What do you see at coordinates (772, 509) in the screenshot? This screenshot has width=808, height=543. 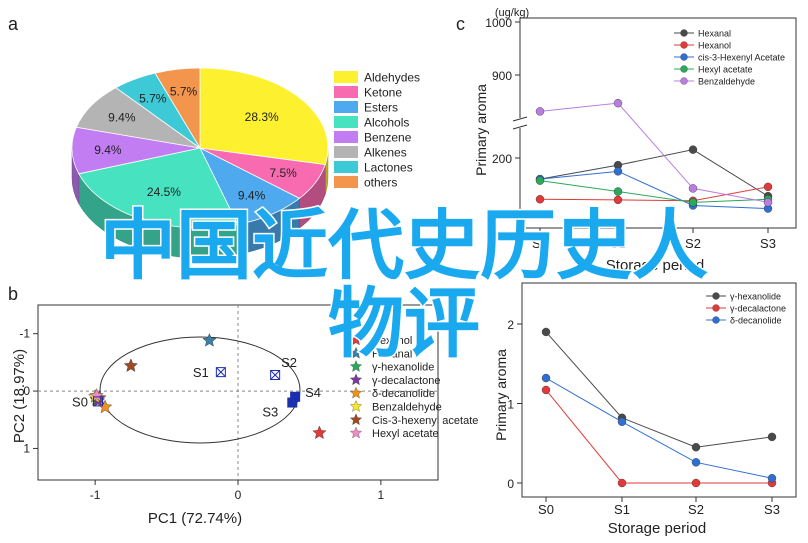 I see `chart-d-x-tick-label: S3` at bounding box center [772, 509].